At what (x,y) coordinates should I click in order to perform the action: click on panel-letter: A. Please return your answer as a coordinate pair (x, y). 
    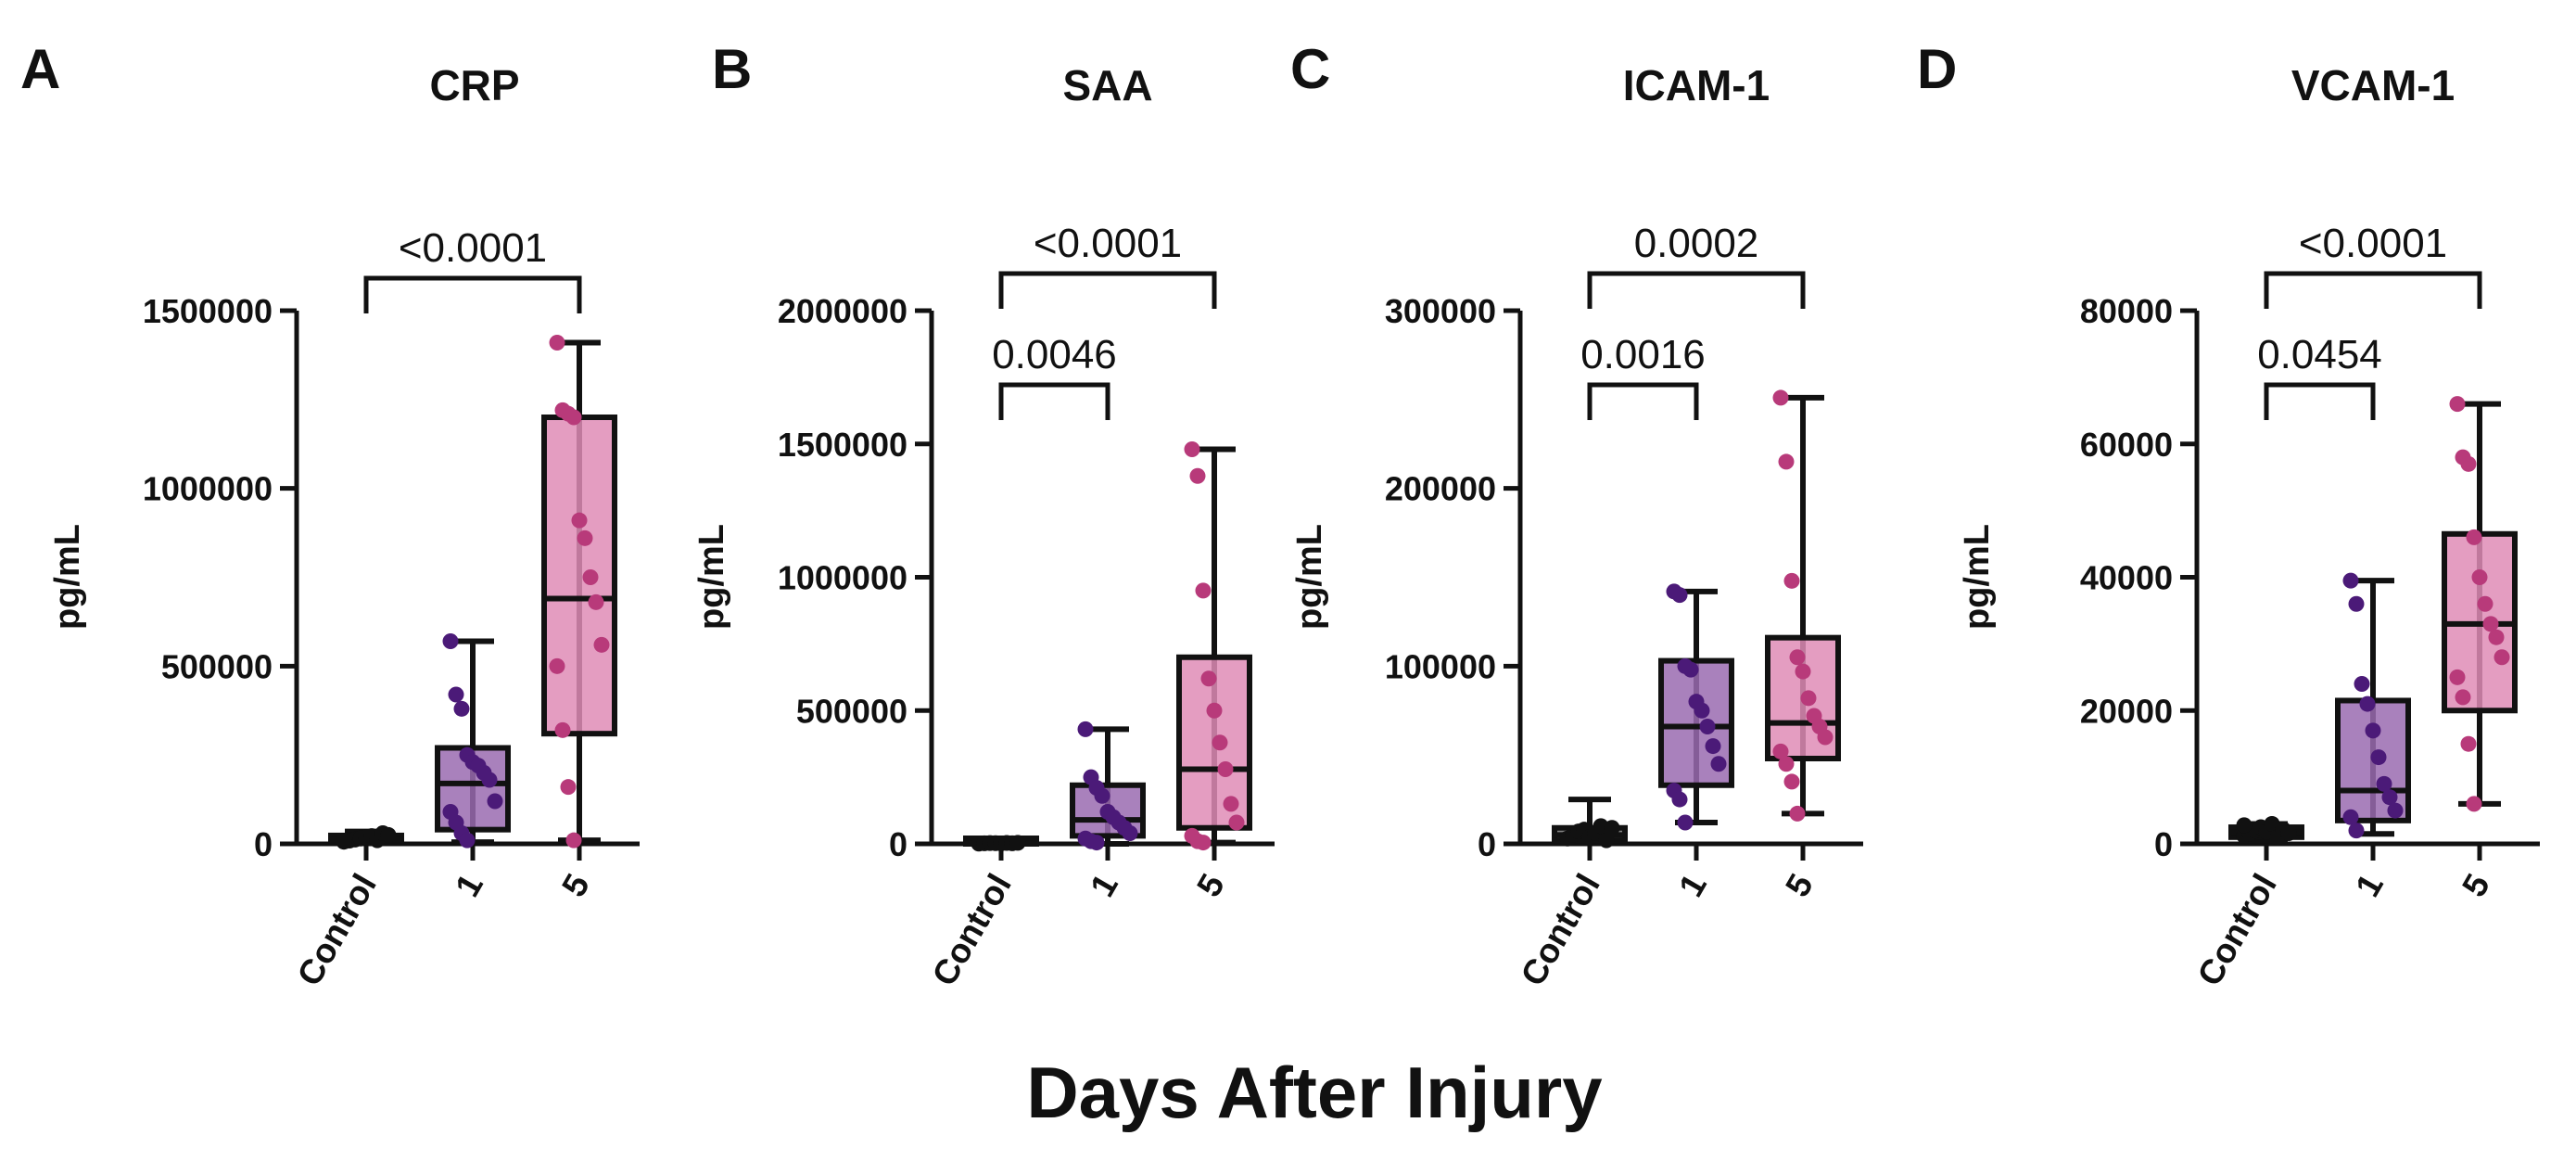
    Looking at the image, I should click on (40, 69).